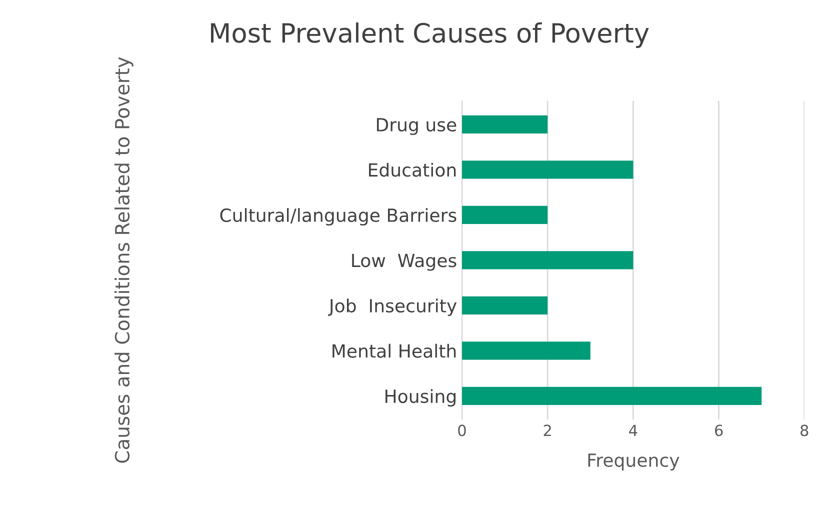 Image resolution: width=825 pixels, height=531 pixels. What do you see at coordinates (412, 169) in the screenshot?
I see `y-tick-label: Education` at bounding box center [412, 169].